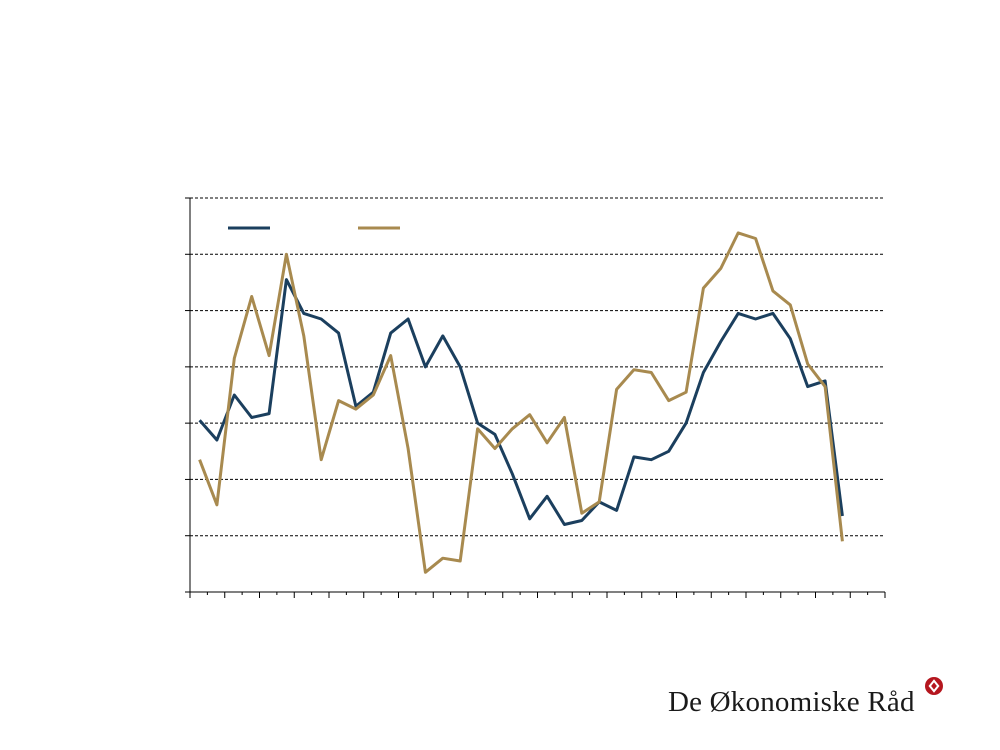 The image size is (1000, 750). What do you see at coordinates (791, 702) in the screenshot?
I see `organisation-logo-text: De Økonomiske Råd` at bounding box center [791, 702].